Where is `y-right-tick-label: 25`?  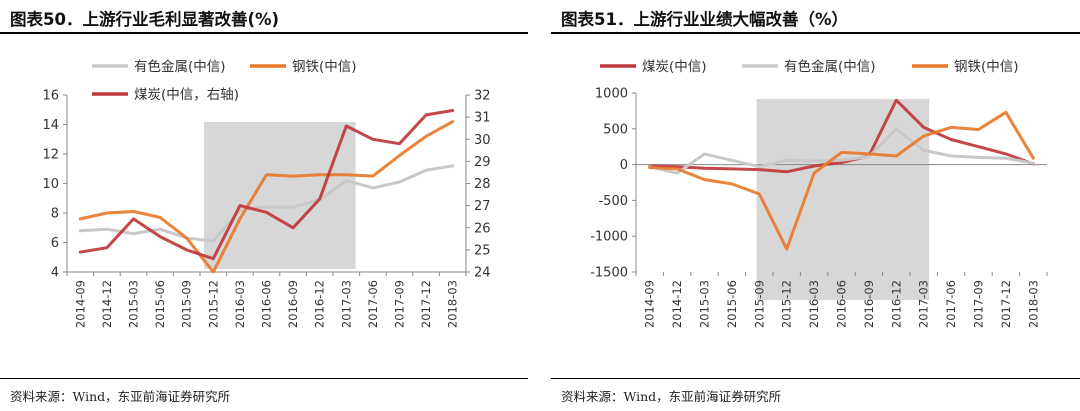 y-right-tick-label: 25 is located at coordinates (482, 250).